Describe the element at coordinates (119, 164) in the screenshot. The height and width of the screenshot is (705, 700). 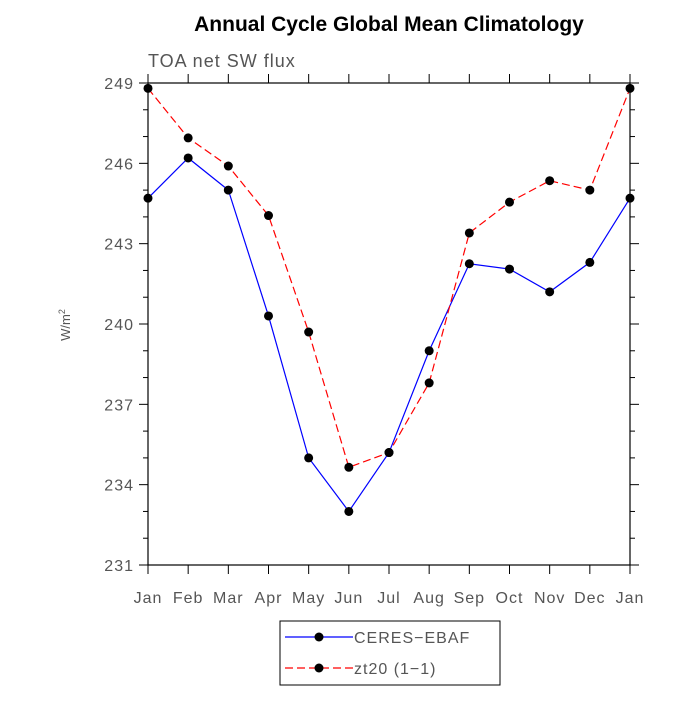
I see `y-tick-label: 246` at that location.